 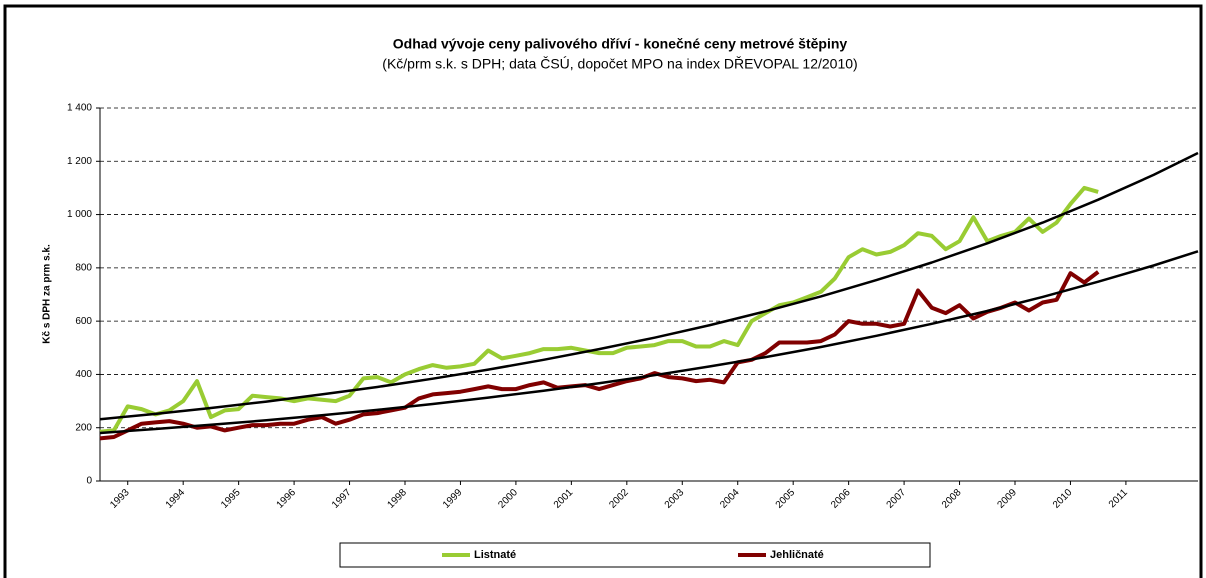 I want to click on legend-label: Jehličnaté, so click(x=797, y=555).